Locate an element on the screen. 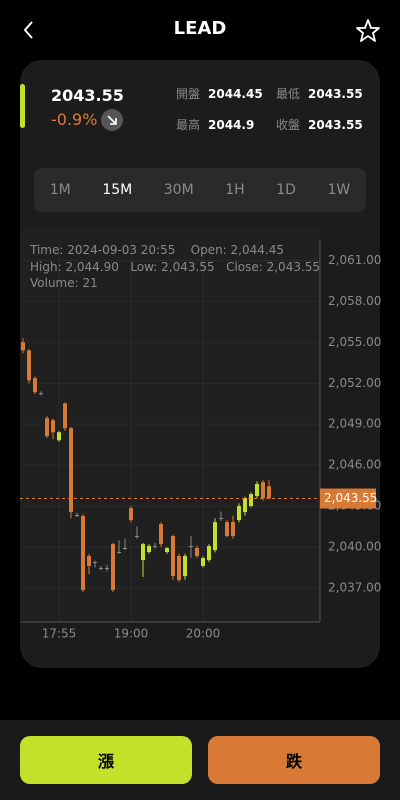 The width and height of the screenshot is (400, 800). trend-icon is located at coordinates (112, 120).